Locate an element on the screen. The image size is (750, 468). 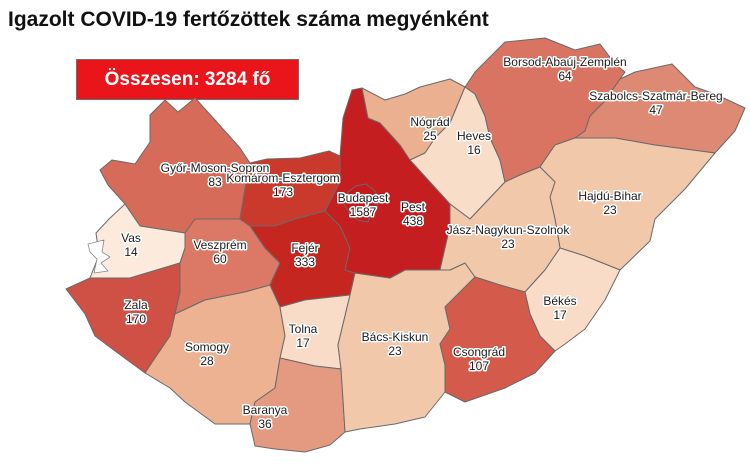
label-fejer: Fejér is located at coordinates (304, 248).